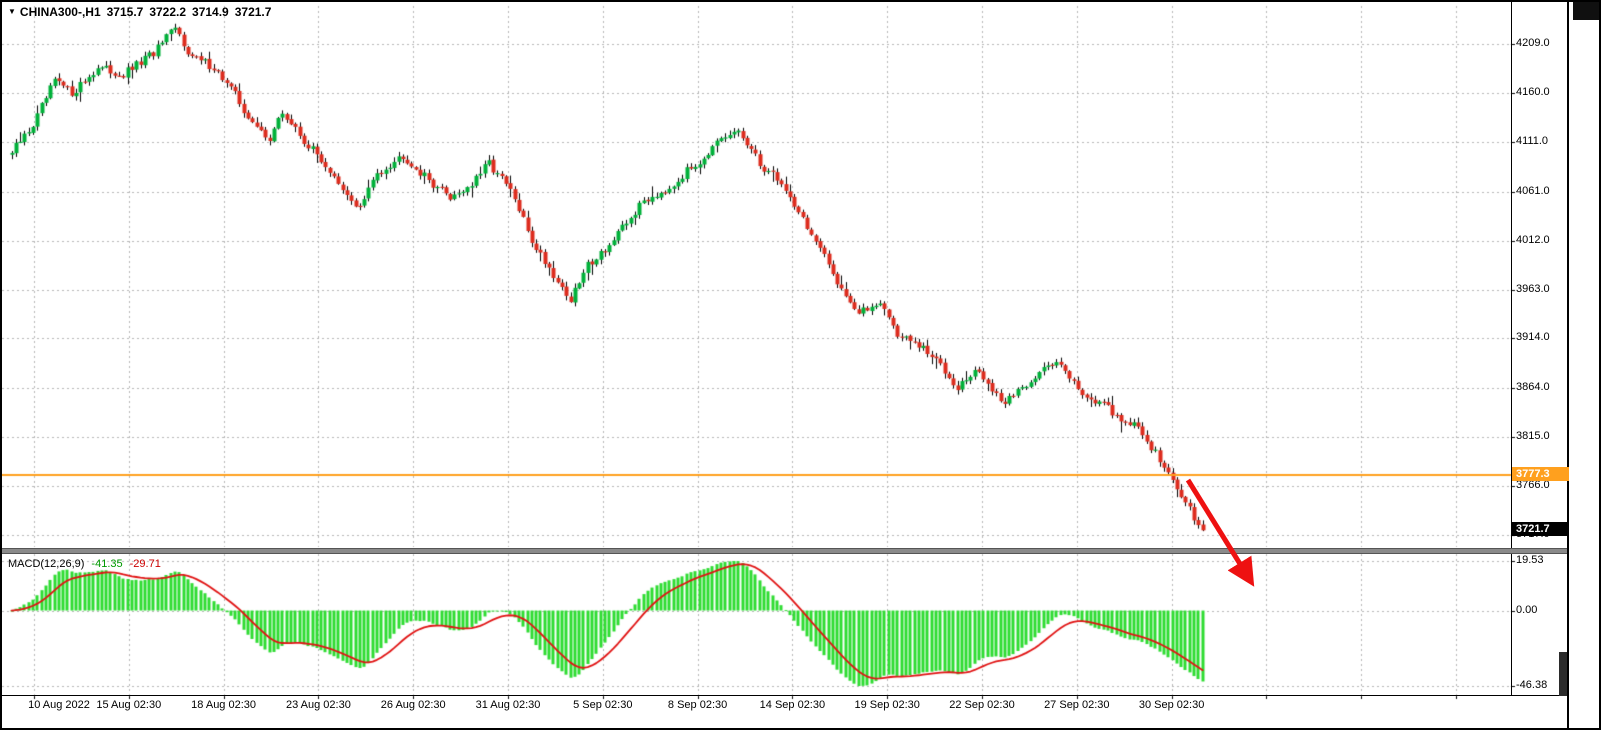  I want to click on panel-separator, so click(785, 551).